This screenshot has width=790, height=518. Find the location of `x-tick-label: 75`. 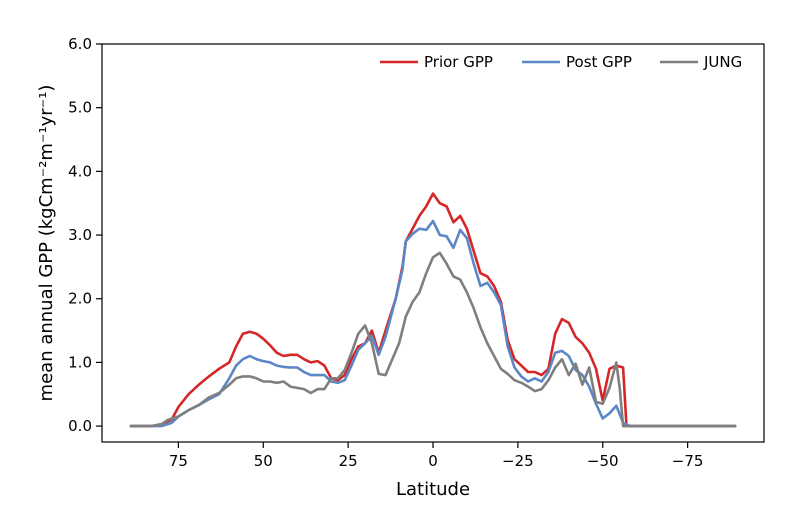

x-tick-label: 75 is located at coordinates (178, 461).